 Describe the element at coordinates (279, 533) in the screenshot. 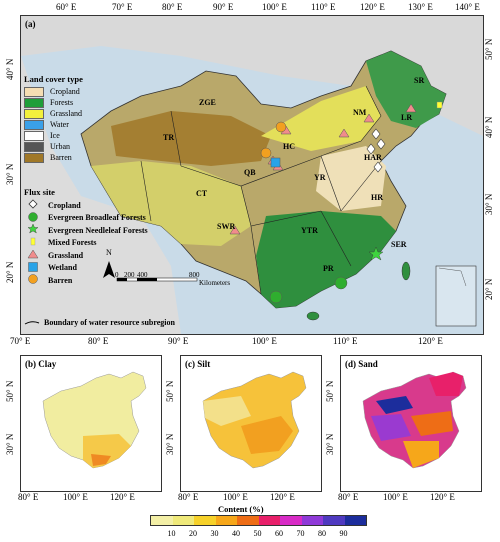

I see `colorbar-tick: 60` at that location.